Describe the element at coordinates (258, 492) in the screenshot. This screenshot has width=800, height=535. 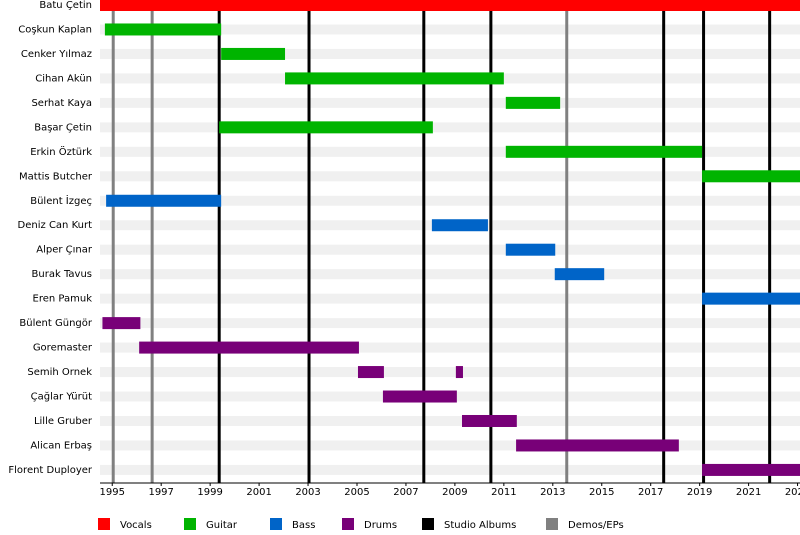
I see `x-tick-label: 2001` at that location.